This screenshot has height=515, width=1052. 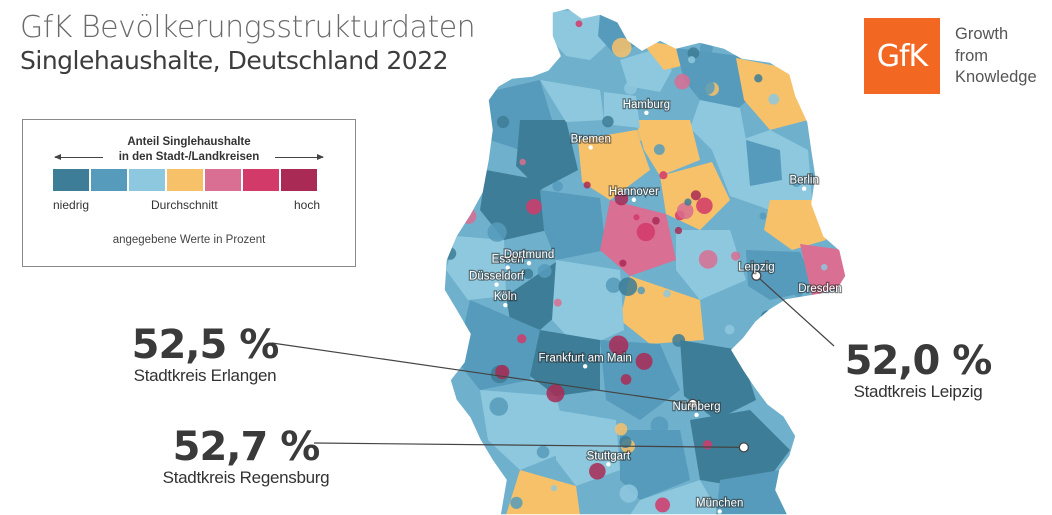 What do you see at coordinates (234, 60) in the screenshot?
I see `page-subtitle: Singlehaushalte, Deutschland 2022` at bounding box center [234, 60].